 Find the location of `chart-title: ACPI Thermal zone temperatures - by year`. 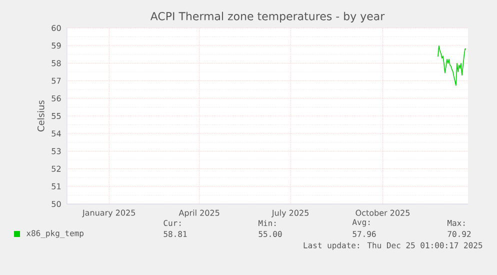

chart-title: ACPI Thermal zone temperatures - by year is located at coordinates (267, 17).